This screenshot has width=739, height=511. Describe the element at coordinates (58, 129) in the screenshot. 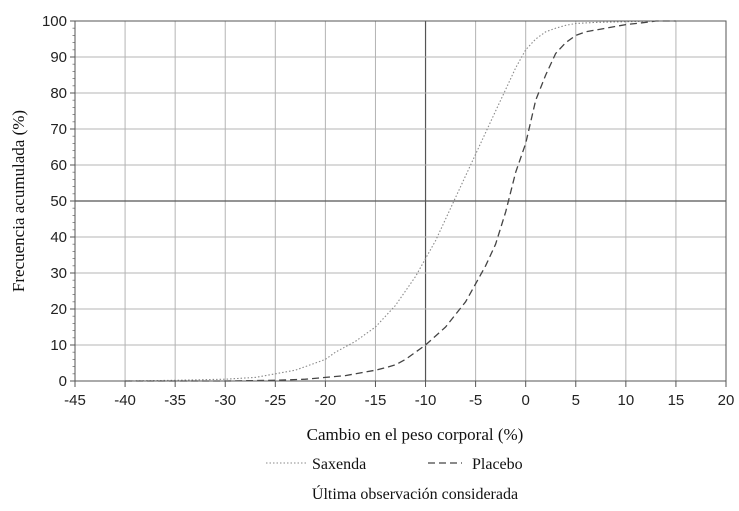

I see `y-tick-label: 70` at that location.